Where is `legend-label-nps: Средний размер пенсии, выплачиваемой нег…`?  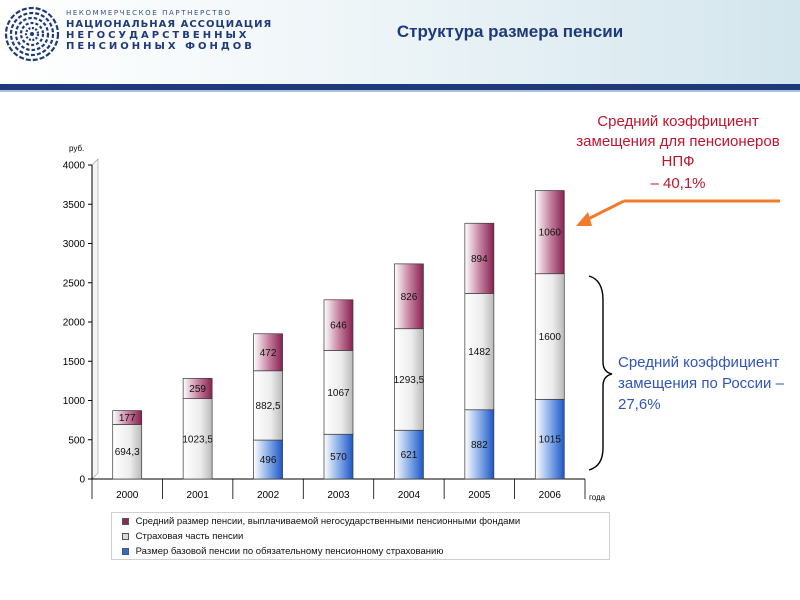
legend-label-nps: Средний размер пенсии, выплачиваемой нег… is located at coordinates (328, 521).